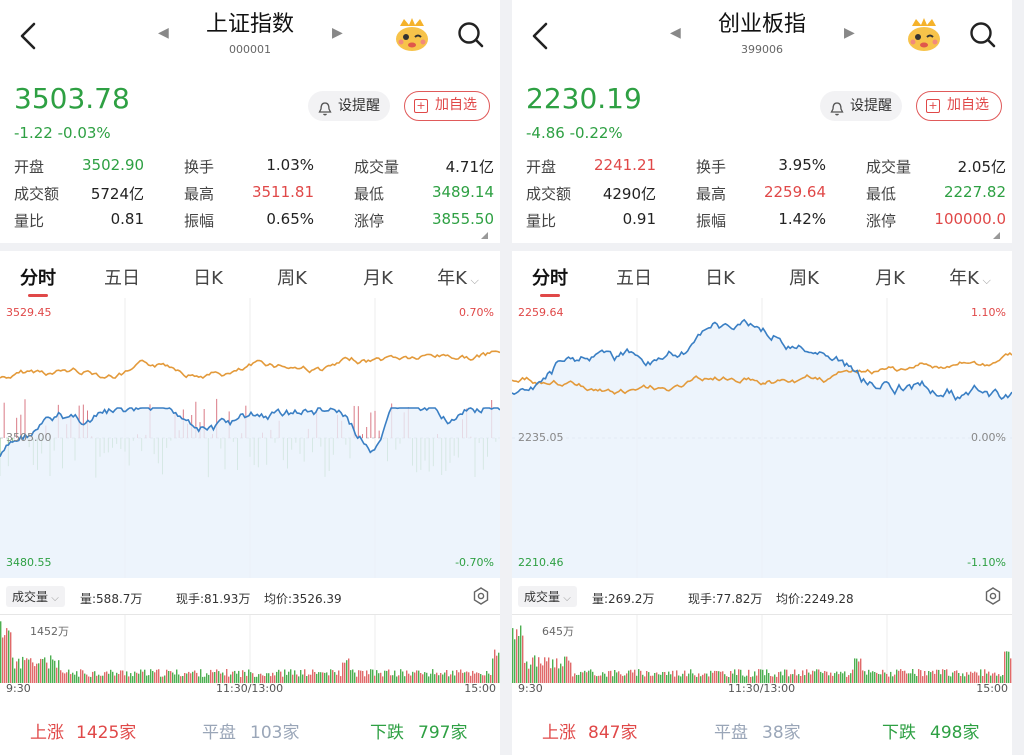 The image size is (1024, 755). Describe the element at coordinates (29, 312) in the screenshot. I see `chart-top-price: 3529.45` at that location.